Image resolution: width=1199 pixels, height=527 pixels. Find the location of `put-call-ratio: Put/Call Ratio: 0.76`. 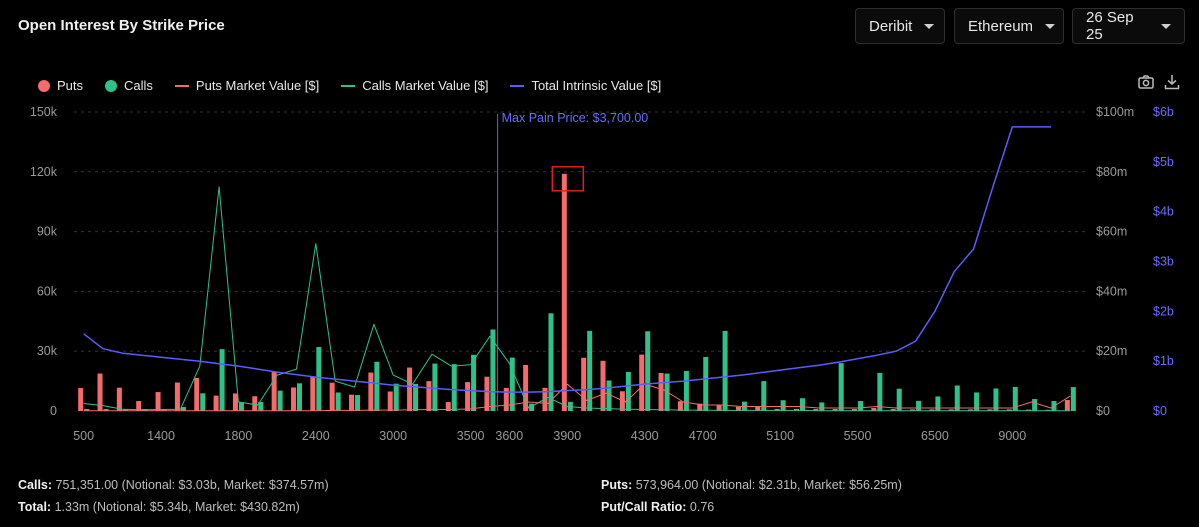

put-call-ratio: Put/Call Ratio: 0.76 is located at coordinates (657, 507).